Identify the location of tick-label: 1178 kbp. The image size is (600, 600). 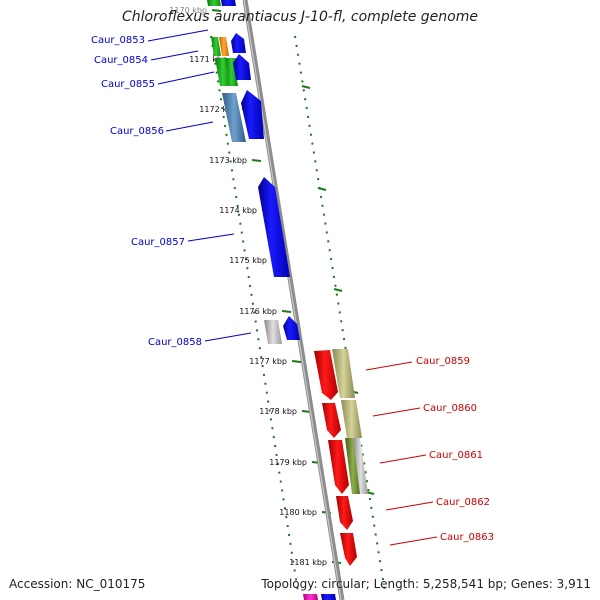
(278, 411).